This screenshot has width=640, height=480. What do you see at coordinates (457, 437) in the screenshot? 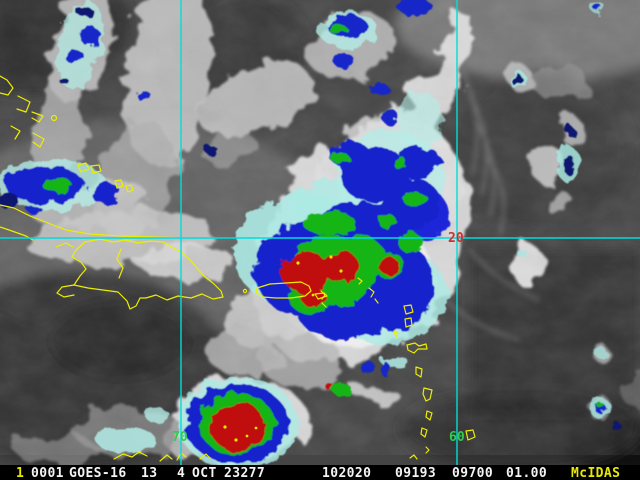
I see `grid-label-lon-60: 60` at bounding box center [457, 437].